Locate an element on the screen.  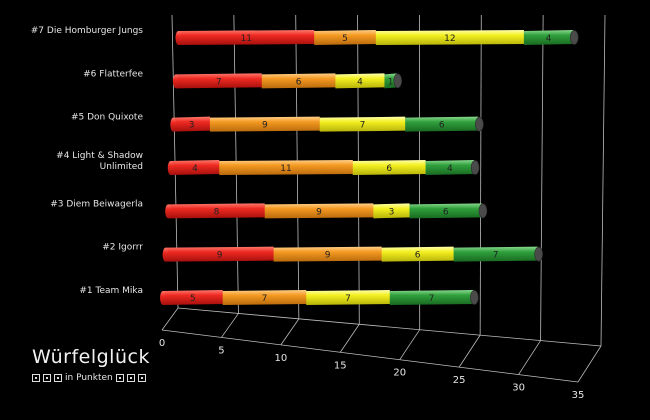
x-axis-line is located at coordinates (370, 356).